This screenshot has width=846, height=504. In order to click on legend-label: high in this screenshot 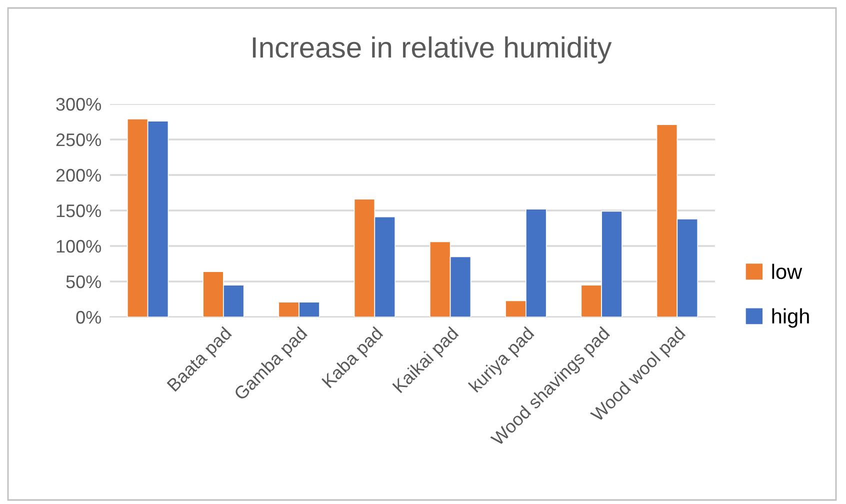, I will do `click(790, 318)`.